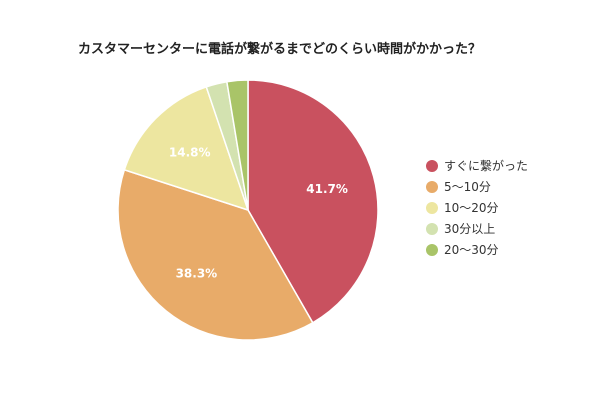 The width and height of the screenshot is (600, 400). I want to click on legend: すぐに繋がった 5〜10分 10〜20分 30分以上 20〜30分, so click(477, 207).